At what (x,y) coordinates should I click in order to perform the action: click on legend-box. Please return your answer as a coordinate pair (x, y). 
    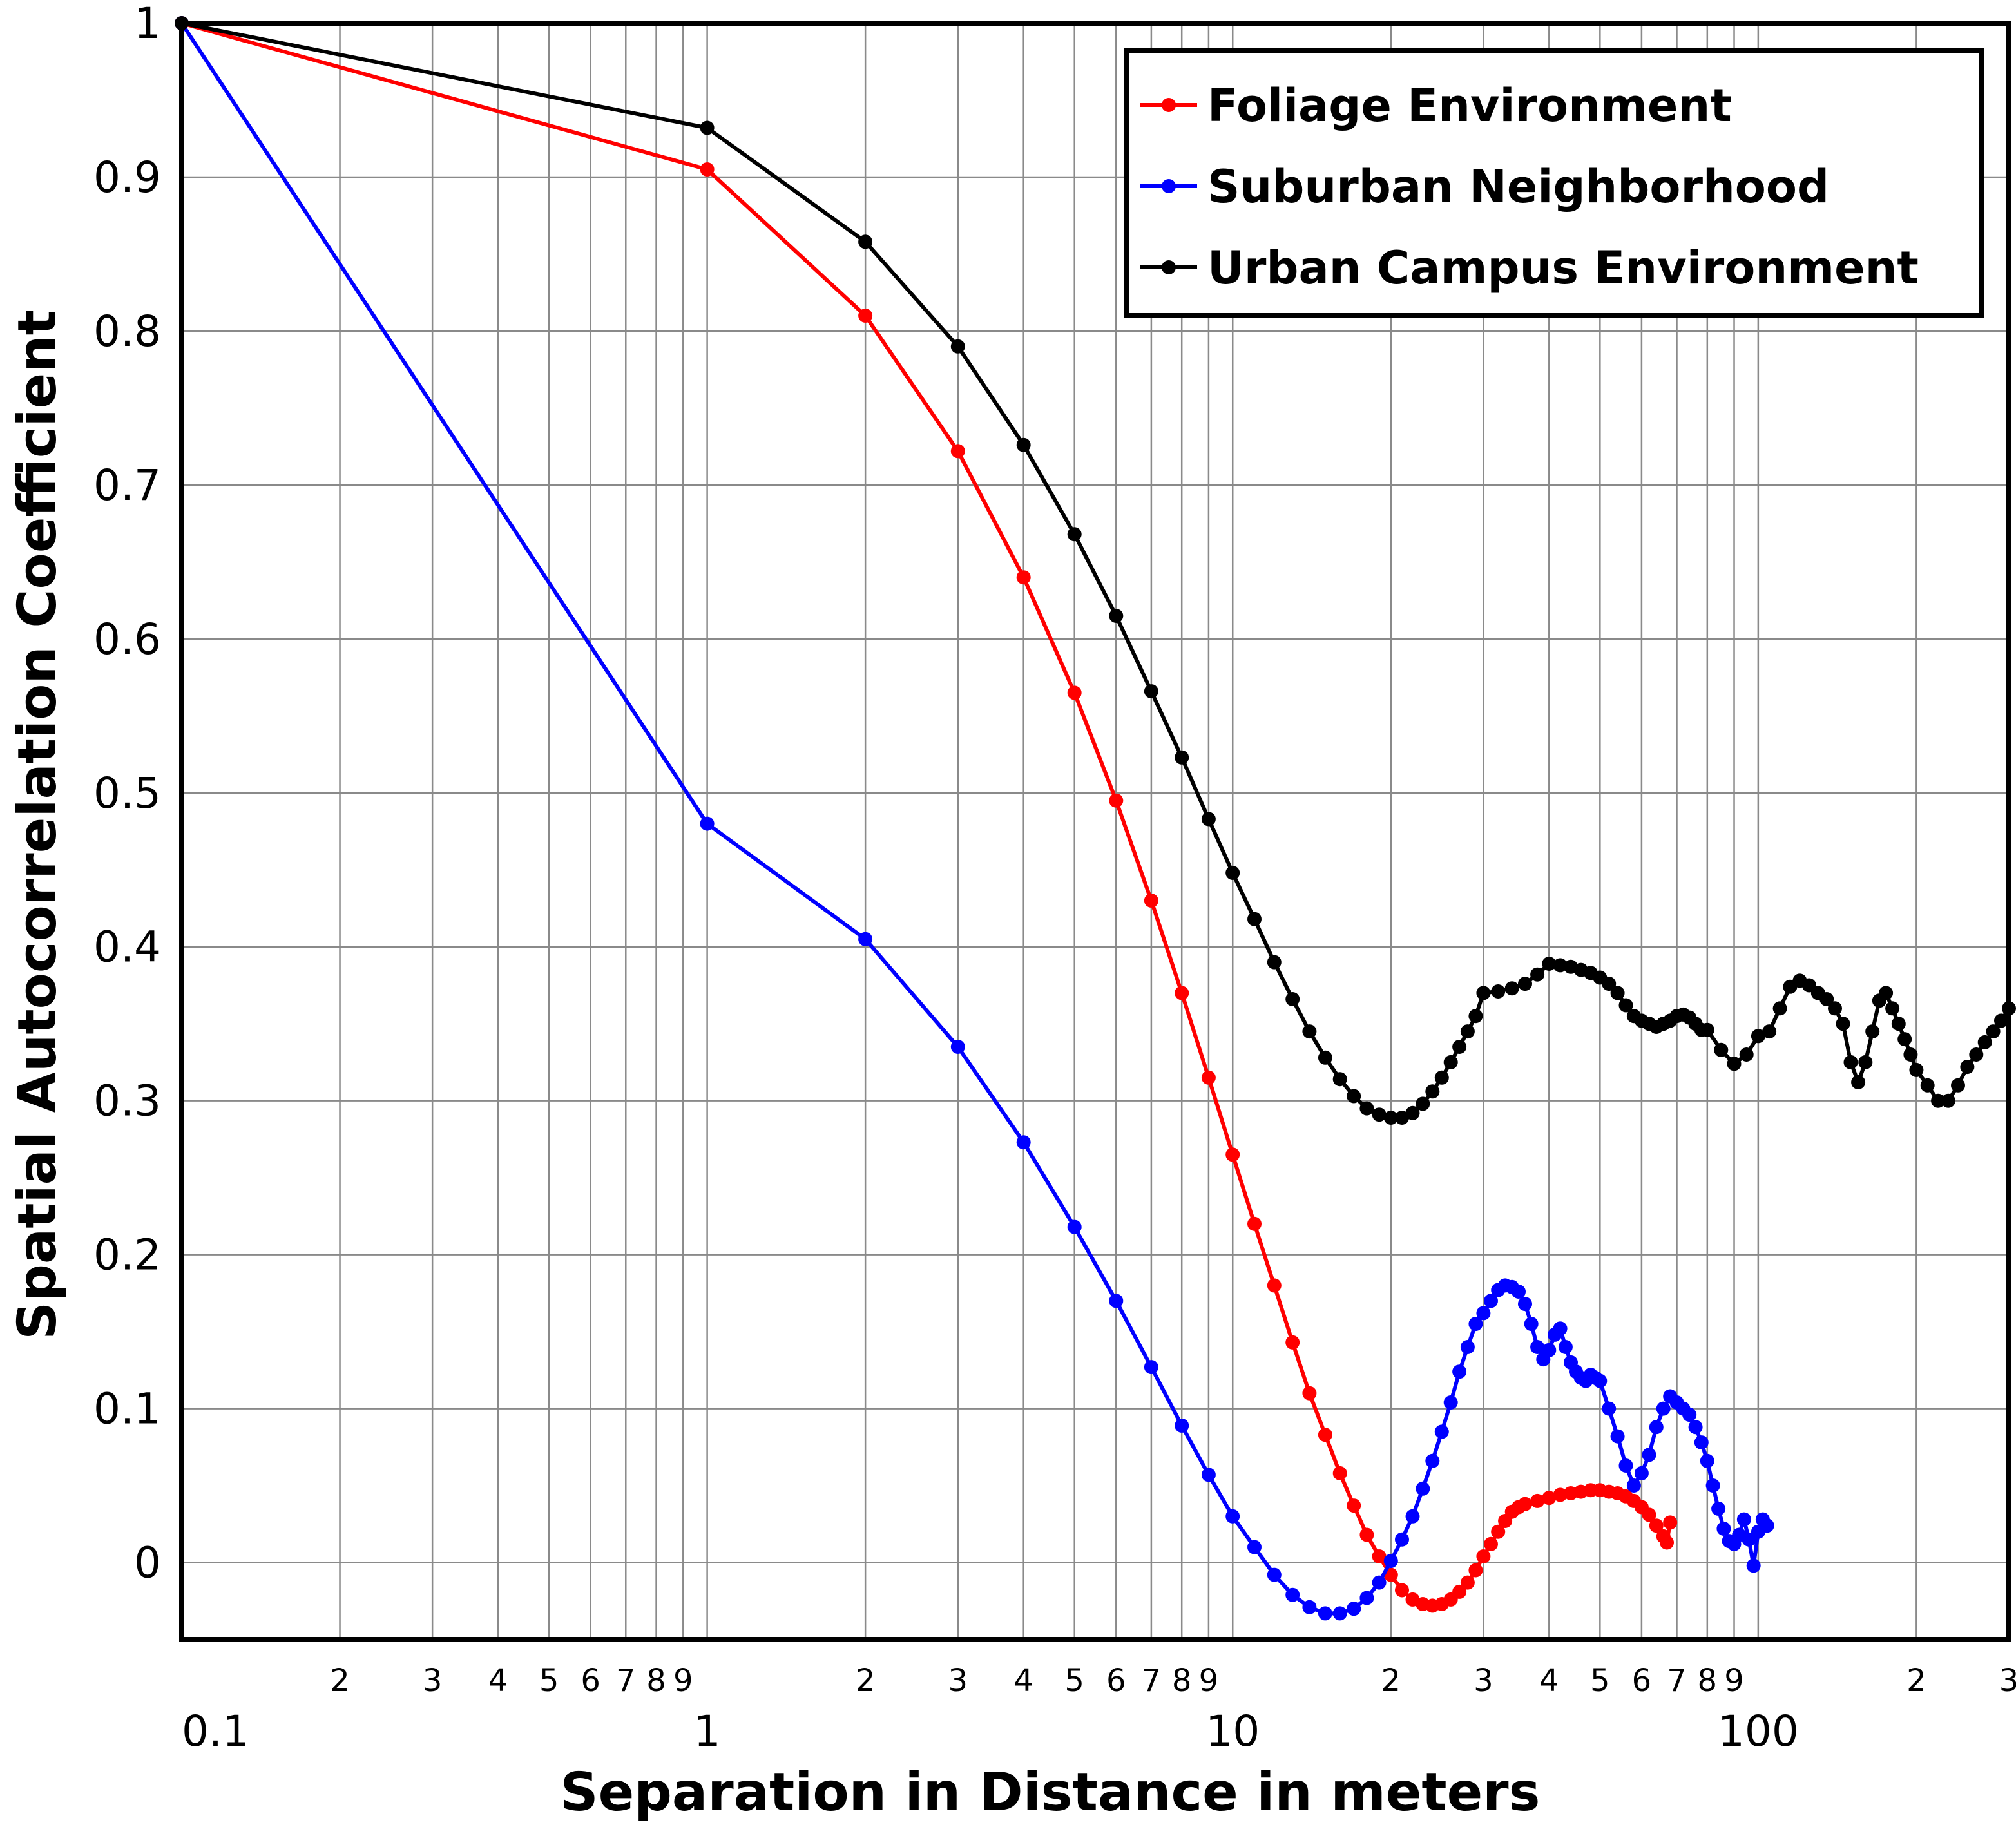
    Looking at the image, I should click on (1554, 183).